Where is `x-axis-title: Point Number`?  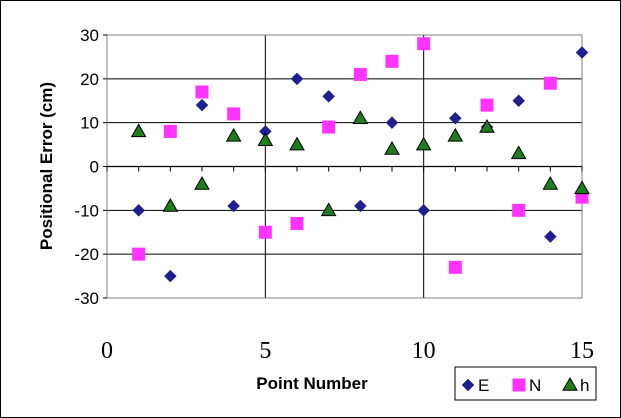
x-axis-title: Point Number is located at coordinates (312, 383).